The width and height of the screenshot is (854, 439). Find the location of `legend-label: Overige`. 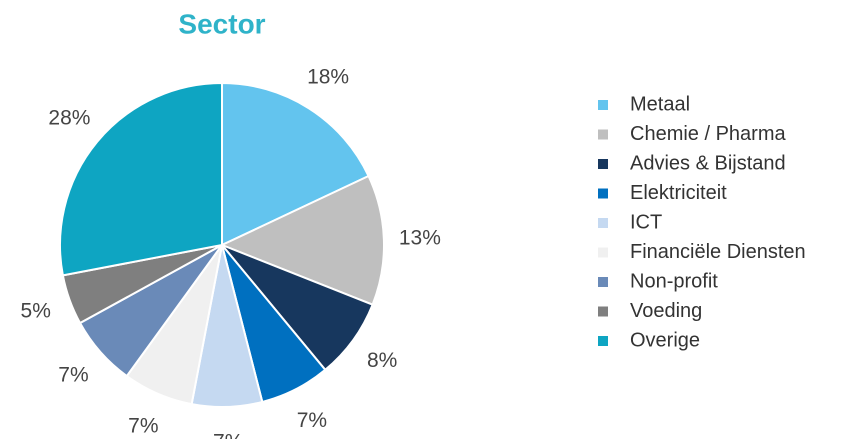

legend-label: Overige is located at coordinates (665, 340).